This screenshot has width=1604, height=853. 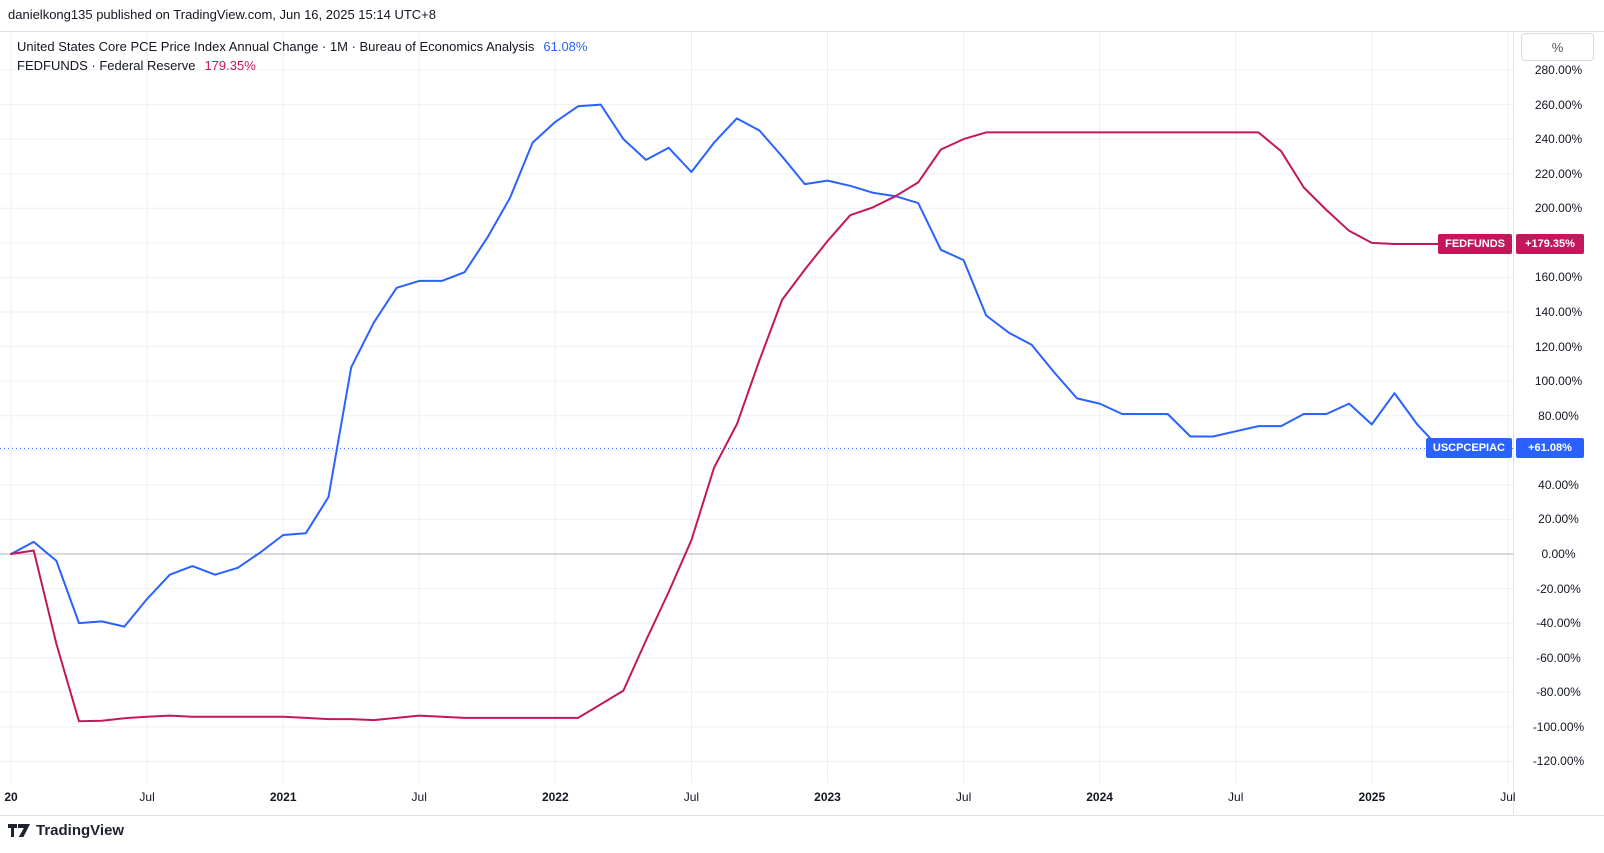 I want to click on price-axis-separator, so click(x=1513, y=423).